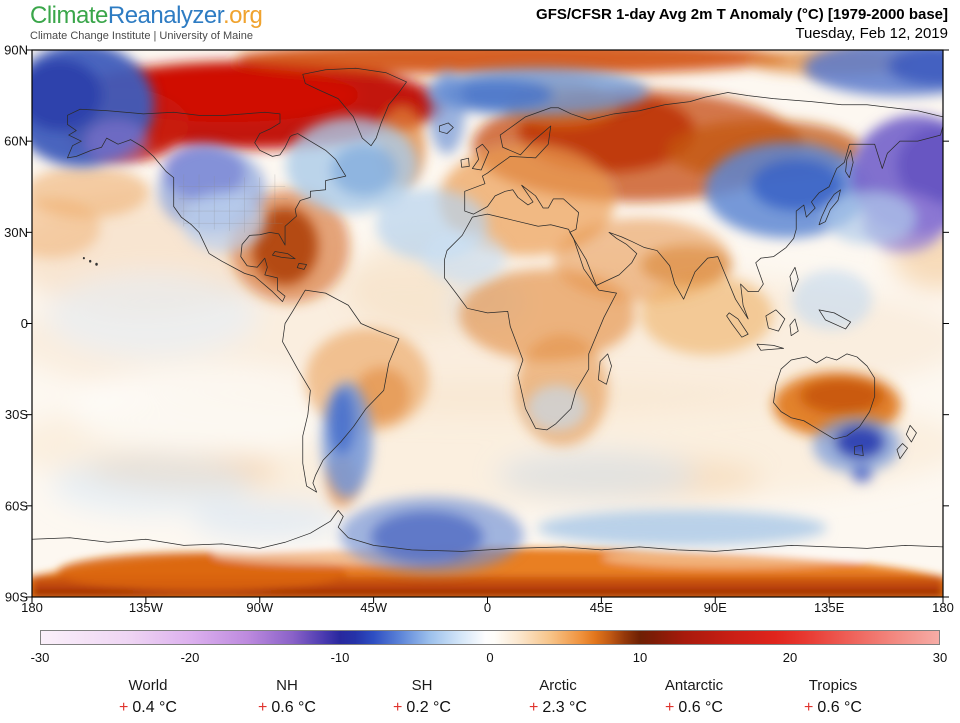 Image resolution: width=960 pixels, height=723 pixels. I want to click on lat-label: 60S, so click(16, 505).